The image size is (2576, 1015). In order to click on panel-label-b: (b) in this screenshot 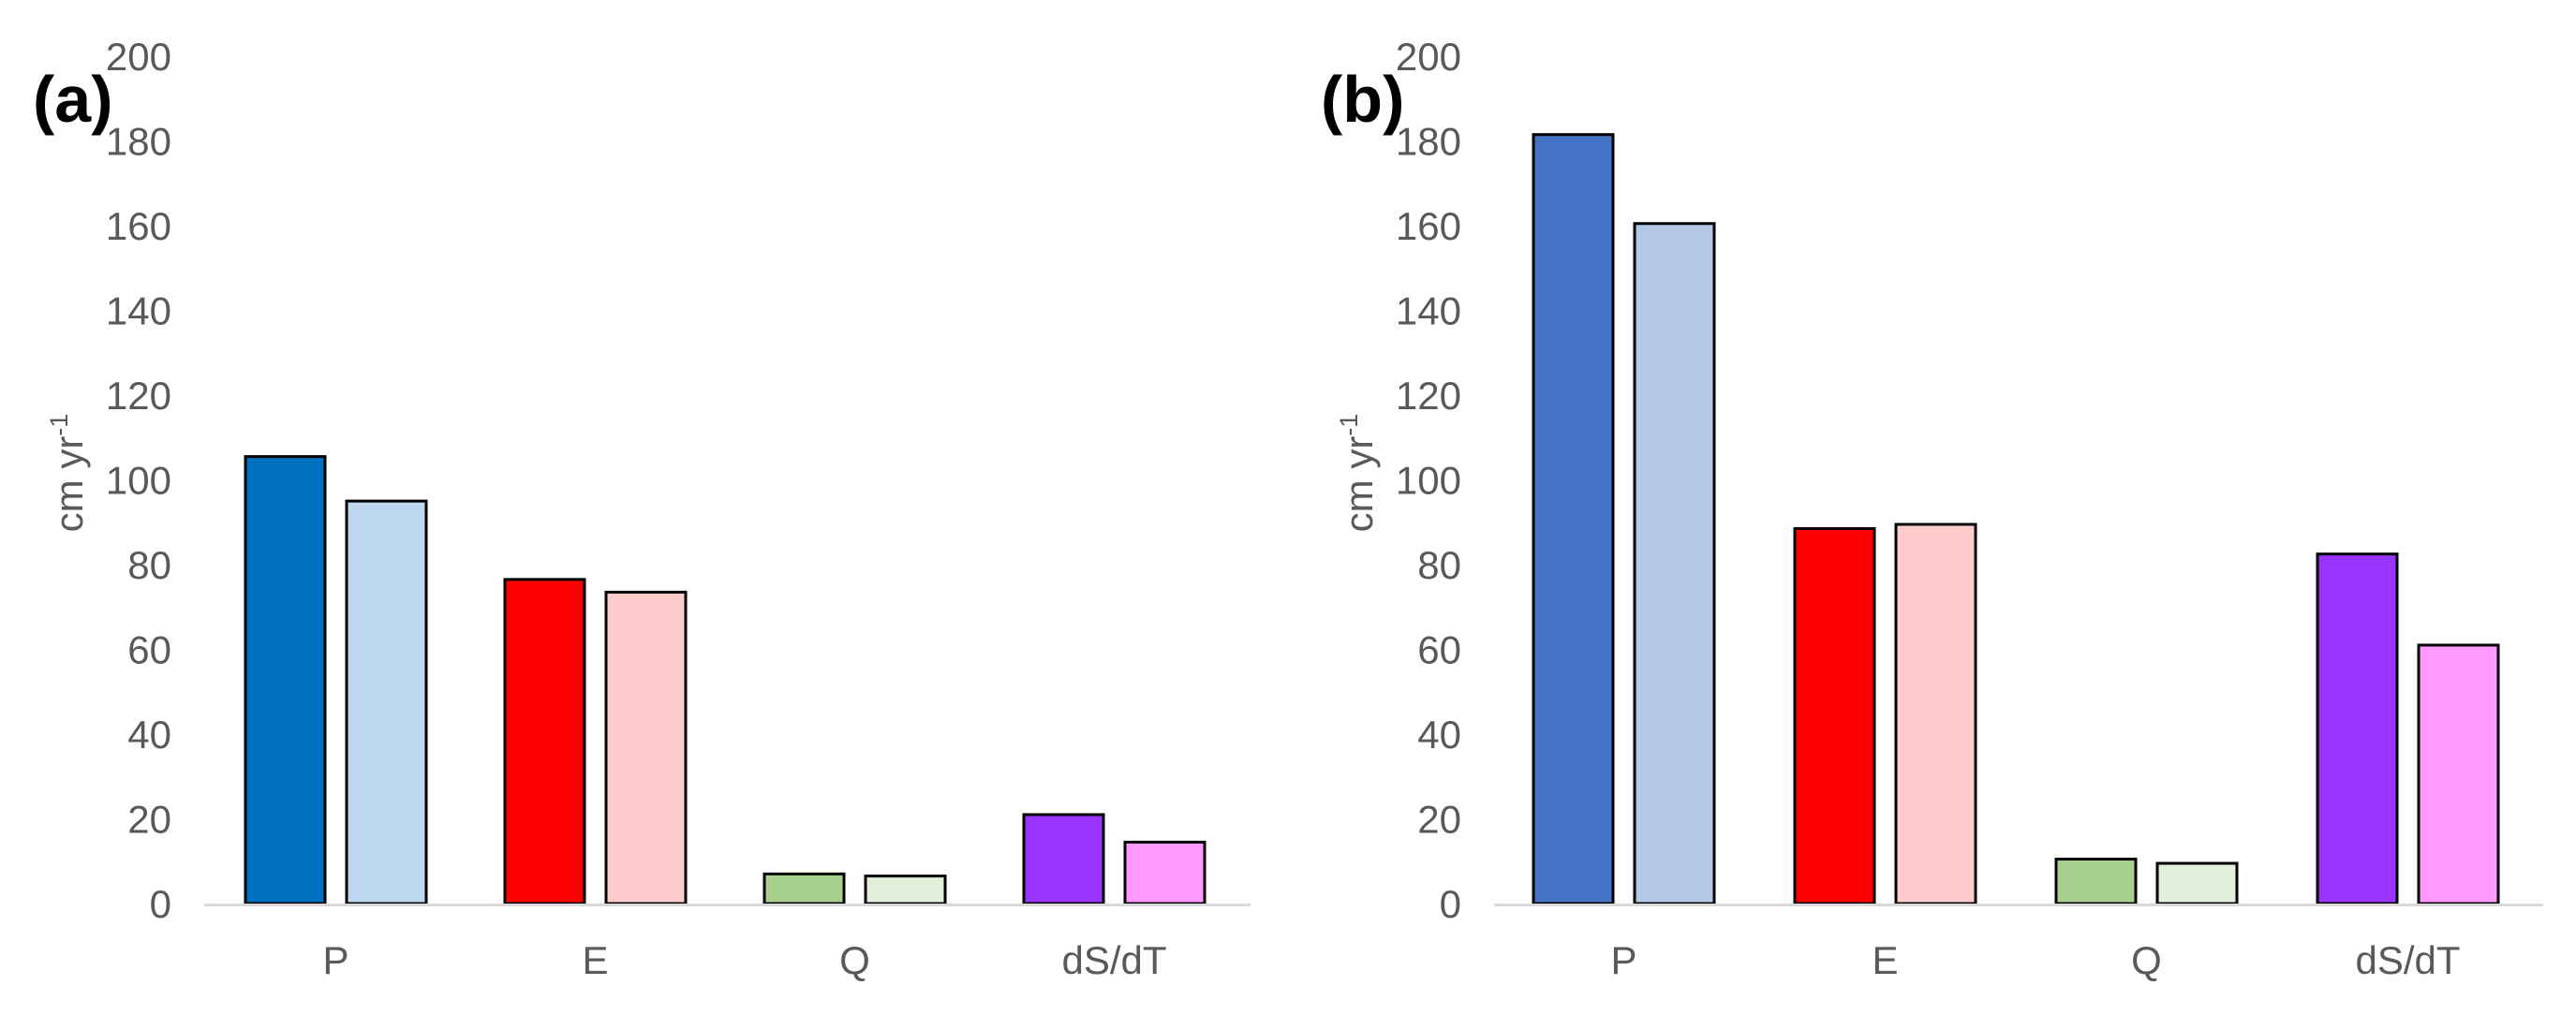, I will do `click(1363, 100)`.